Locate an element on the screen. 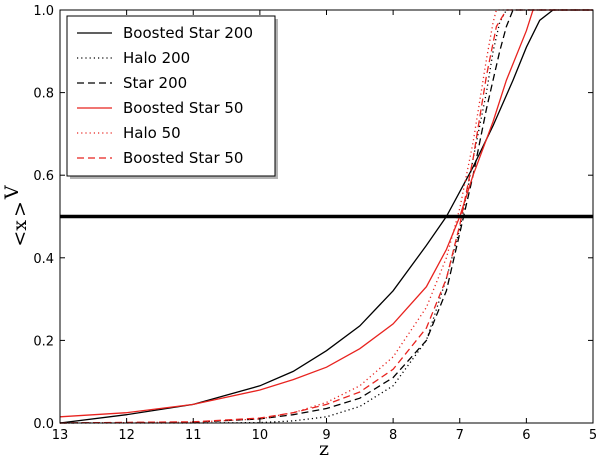  y-tick-label: 0.8 is located at coordinates (43, 94).